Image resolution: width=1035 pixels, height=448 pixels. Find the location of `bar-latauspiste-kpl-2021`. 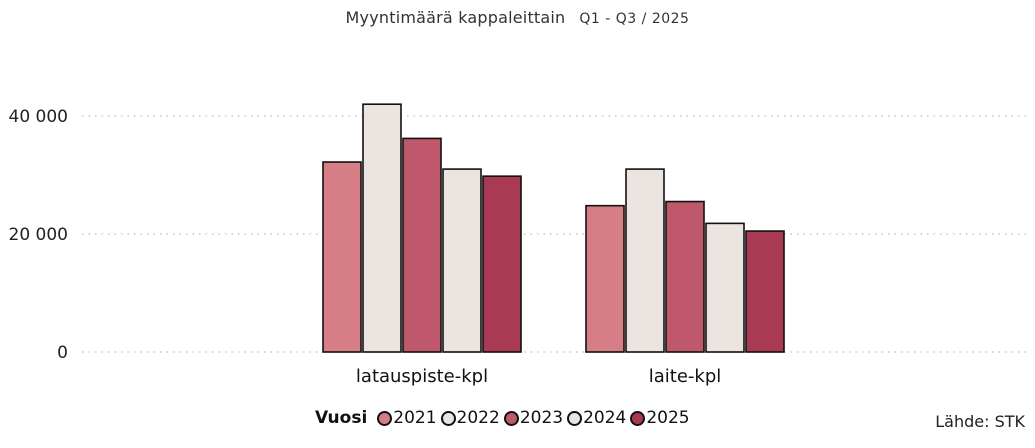

bar-latauspiste-kpl-2021 is located at coordinates (342, 257).